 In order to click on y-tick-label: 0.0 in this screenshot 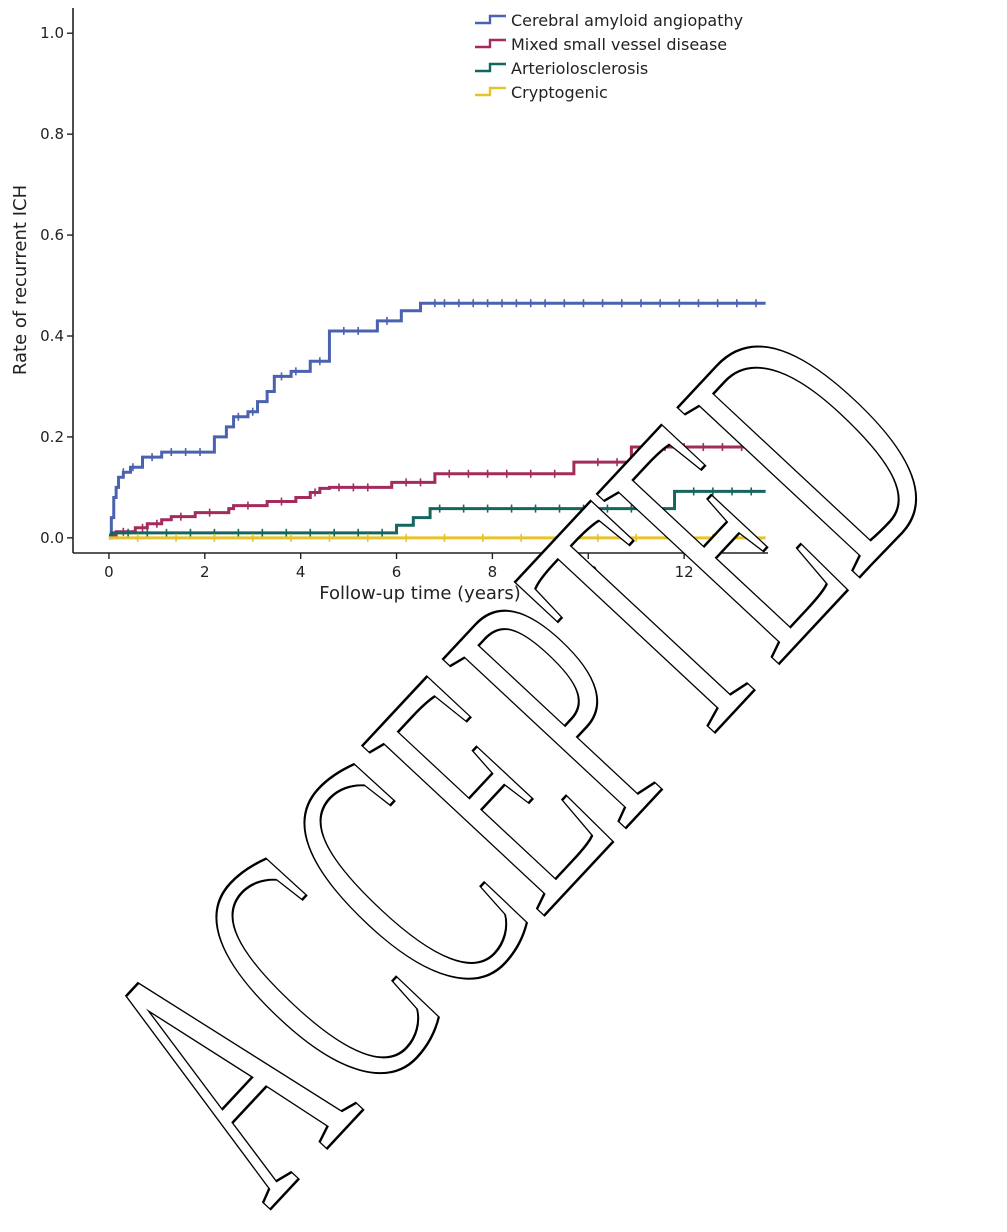, I will do `click(52, 538)`.